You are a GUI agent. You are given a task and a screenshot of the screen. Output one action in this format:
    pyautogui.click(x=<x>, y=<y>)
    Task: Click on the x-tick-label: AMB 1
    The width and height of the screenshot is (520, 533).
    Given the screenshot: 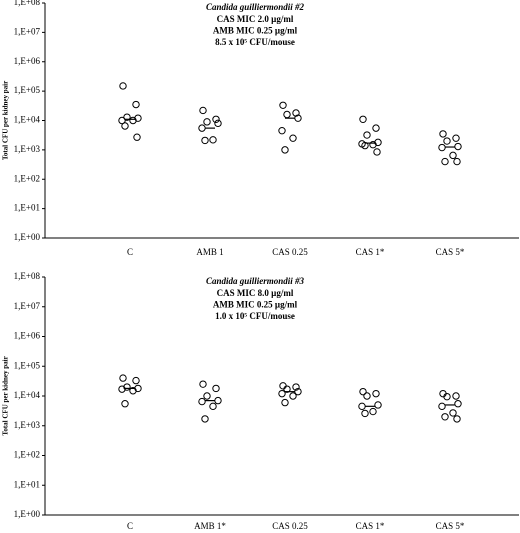 What is the action you would take?
    pyautogui.click(x=209, y=252)
    